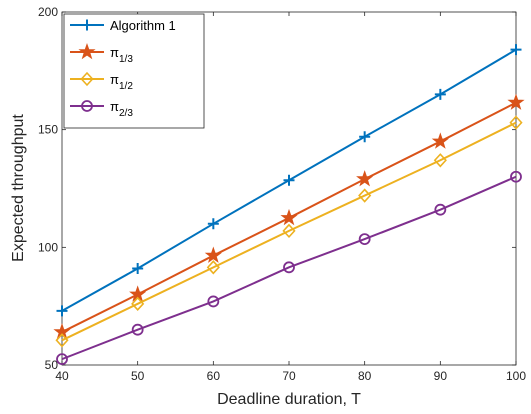 This screenshot has height=414, width=531. Describe the element at coordinates (126, 86) in the screenshot. I see `legend-label-subscript: 1/2` at that location.